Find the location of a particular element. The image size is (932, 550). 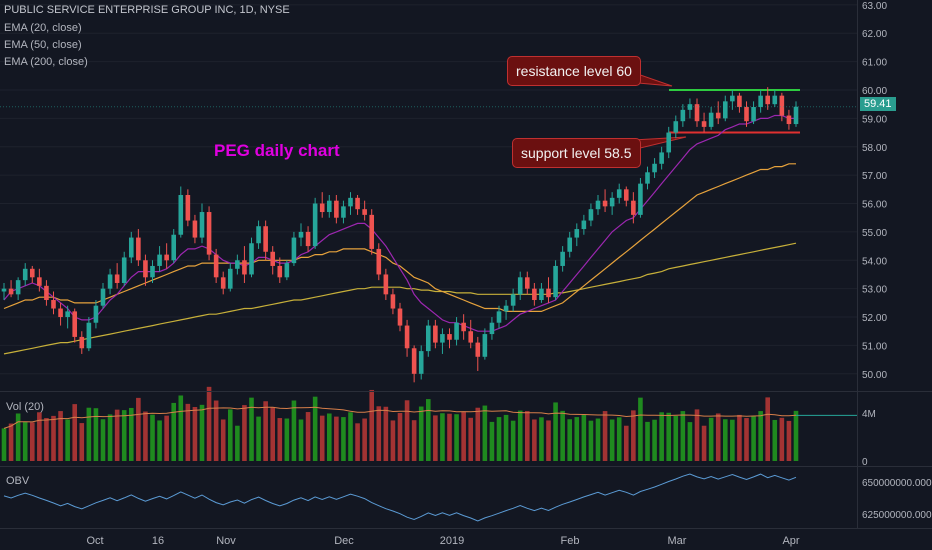

pane-divider-volume is located at coordinates (466, 391).